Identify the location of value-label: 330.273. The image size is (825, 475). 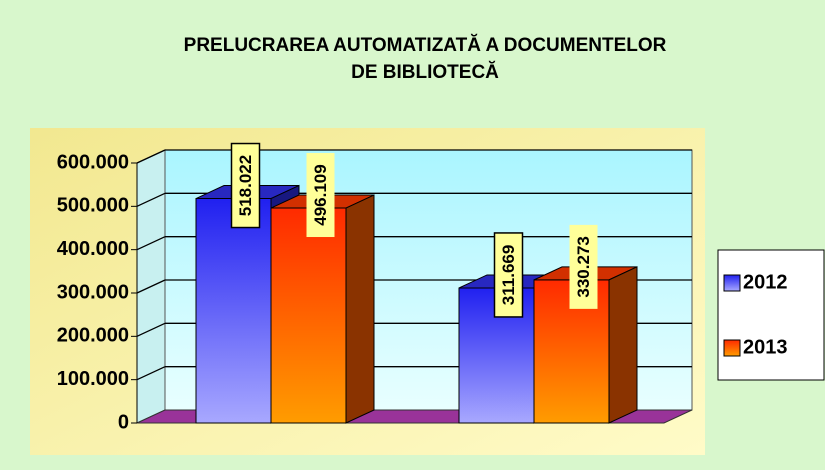
(583, 266).